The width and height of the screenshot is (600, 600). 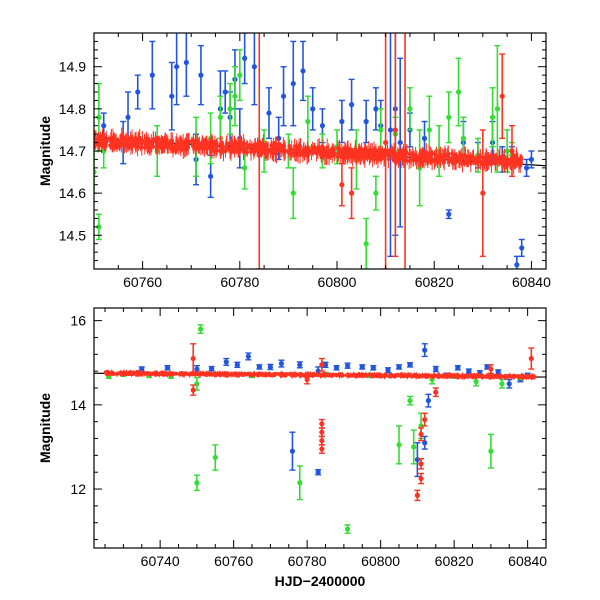 I want to click on x-axis-label: HJD−2400000, so click(x=320, y=581).